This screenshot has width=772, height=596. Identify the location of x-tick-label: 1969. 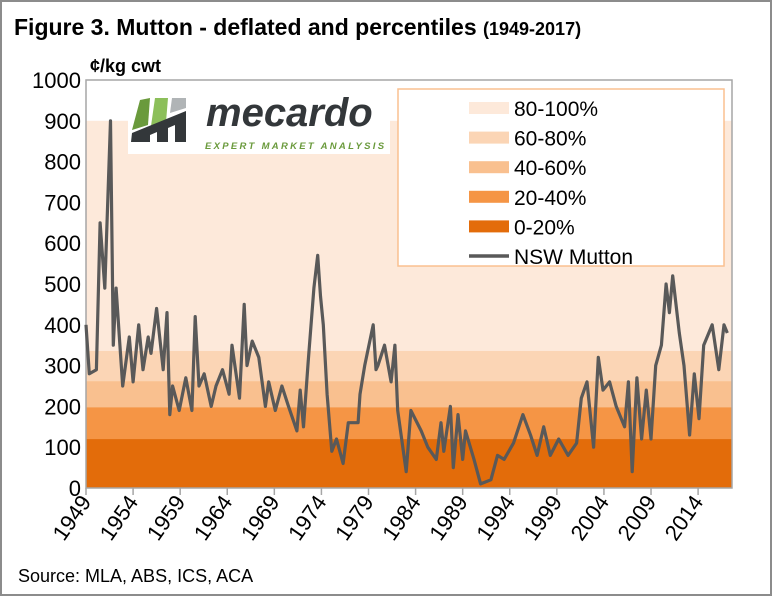
(260, 518).